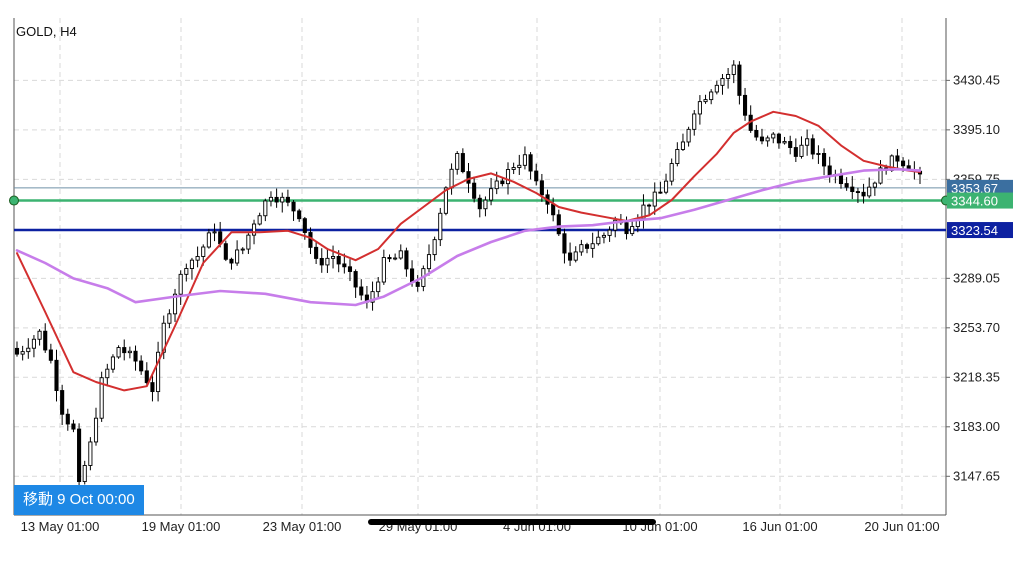 The image size is (1024, 581). Describe the element at coordinates (512, 522) in the screenshot. I see `home-indicator` at that location.